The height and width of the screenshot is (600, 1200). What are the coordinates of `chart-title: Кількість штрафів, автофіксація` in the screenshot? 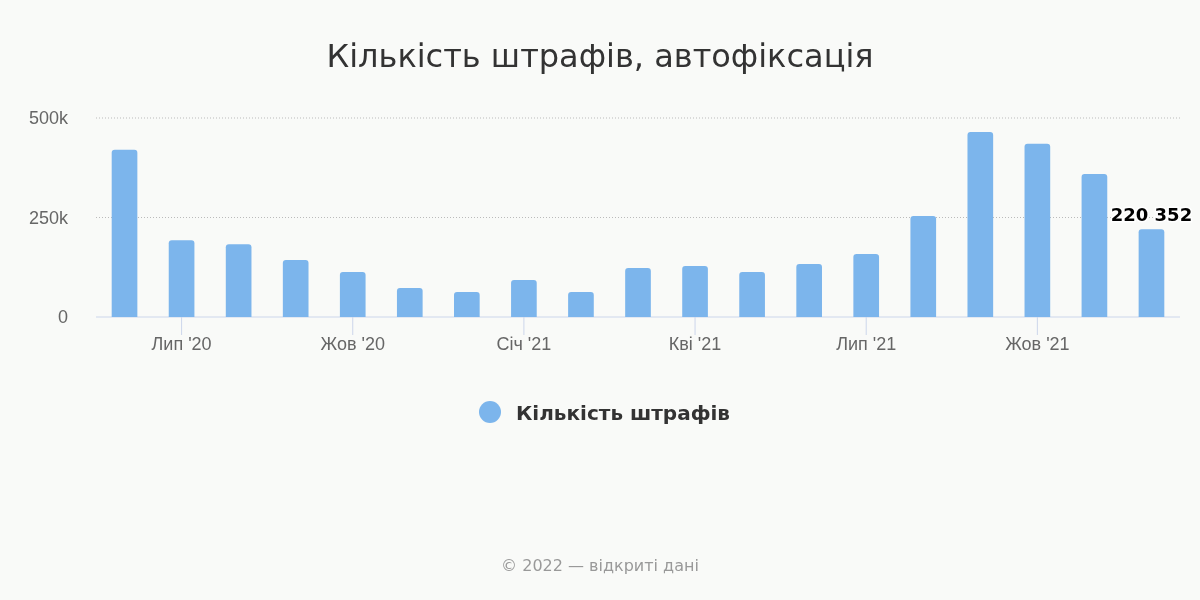 It's located at (600, 56).